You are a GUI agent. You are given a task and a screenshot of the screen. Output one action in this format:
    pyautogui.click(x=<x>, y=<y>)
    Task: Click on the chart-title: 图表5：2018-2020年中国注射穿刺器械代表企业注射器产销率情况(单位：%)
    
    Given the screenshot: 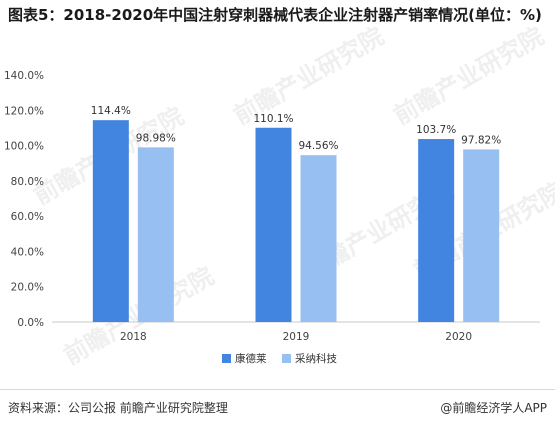 What is the action you would take?
    pyautogui.click(x=275, y=15)
    